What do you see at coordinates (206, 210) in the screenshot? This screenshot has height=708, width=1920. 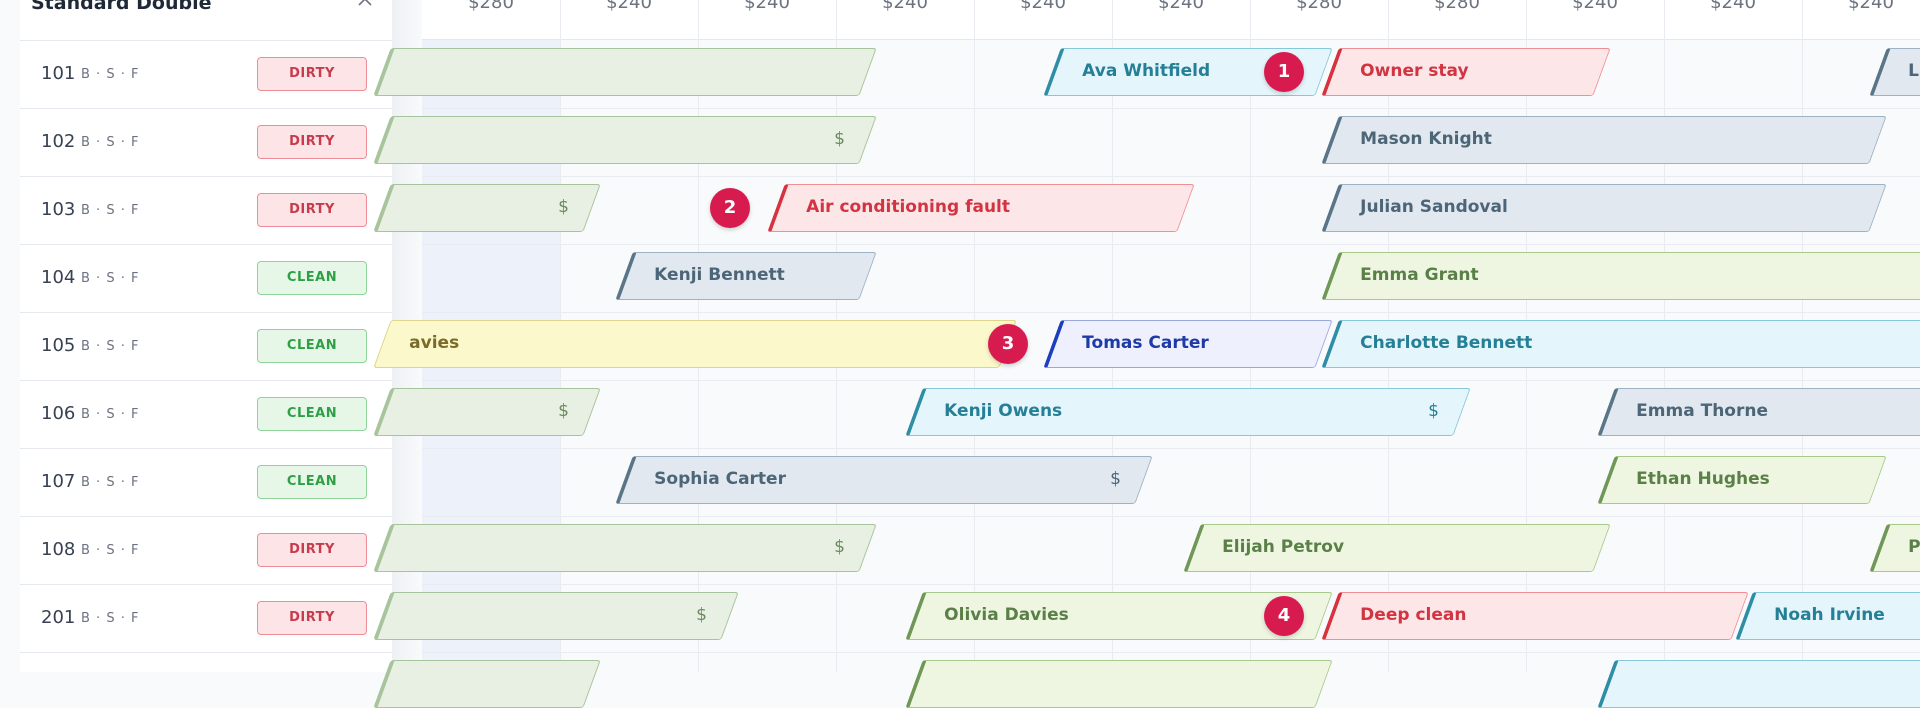 I see `room-row: 103 B · S · F DIRTY` at bounding box center [206, 210].